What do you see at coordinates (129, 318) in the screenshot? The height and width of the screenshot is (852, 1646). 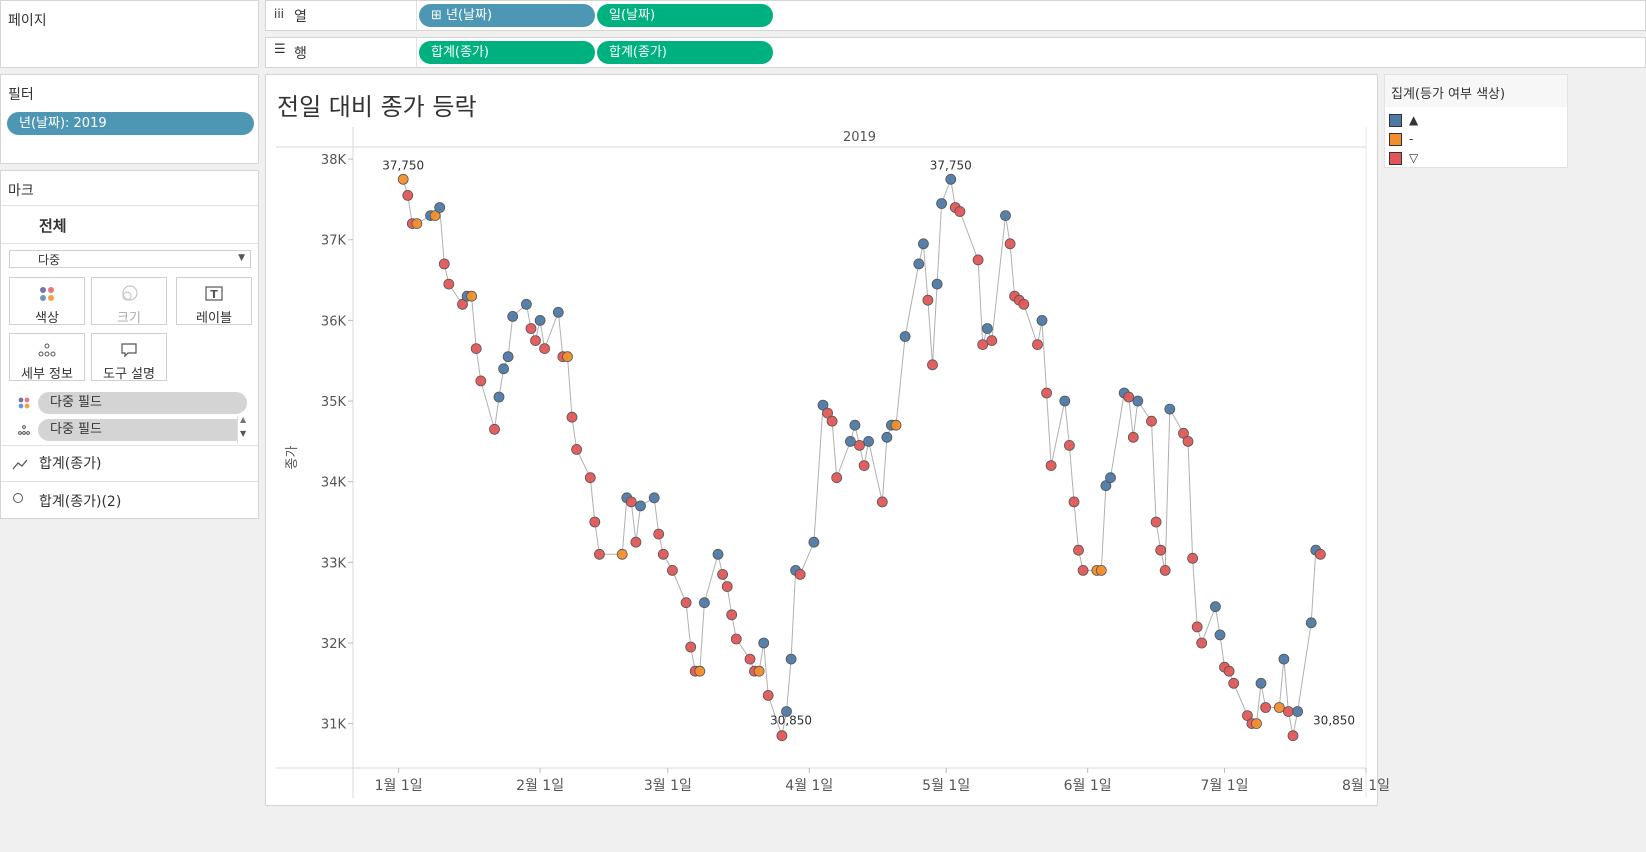 I see `size-button-label: 크기` at bounding box center [129, 318].